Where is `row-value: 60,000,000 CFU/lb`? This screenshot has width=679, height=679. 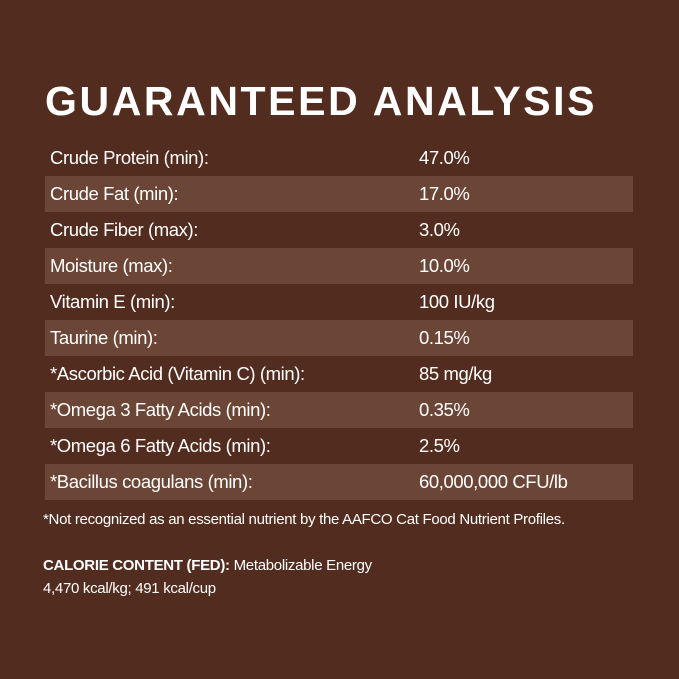 row-value: 60,000,000 CFU/lb is located at coordinates (493, 481).